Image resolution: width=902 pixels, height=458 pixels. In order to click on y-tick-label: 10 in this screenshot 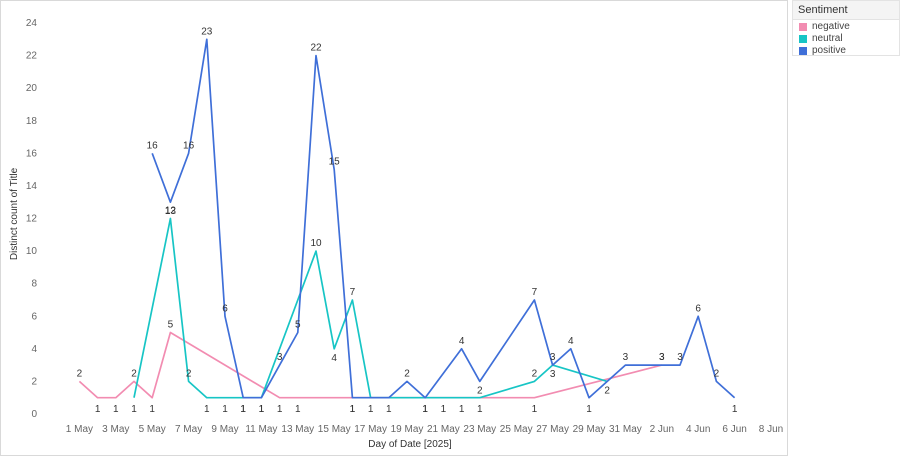, I will do `click(32, 251)`.